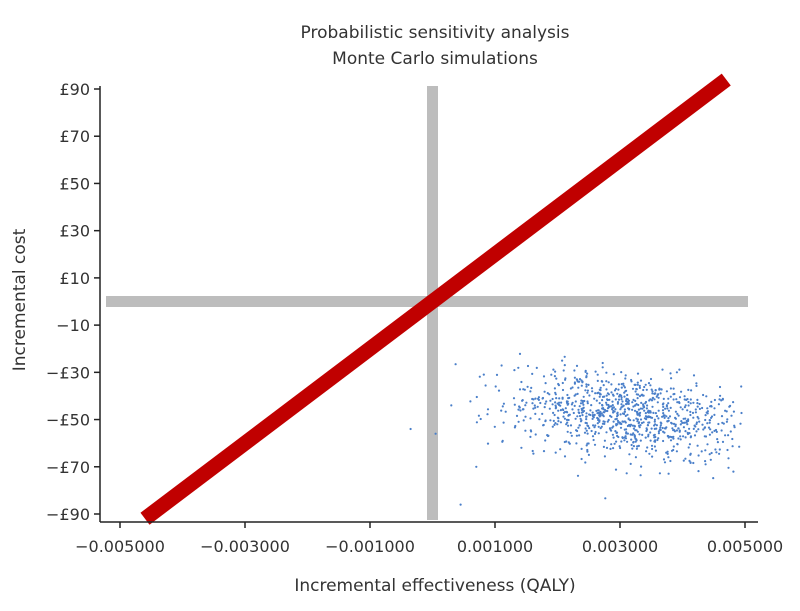  I want to click on y-tick-label: −10, so click(73, 325).